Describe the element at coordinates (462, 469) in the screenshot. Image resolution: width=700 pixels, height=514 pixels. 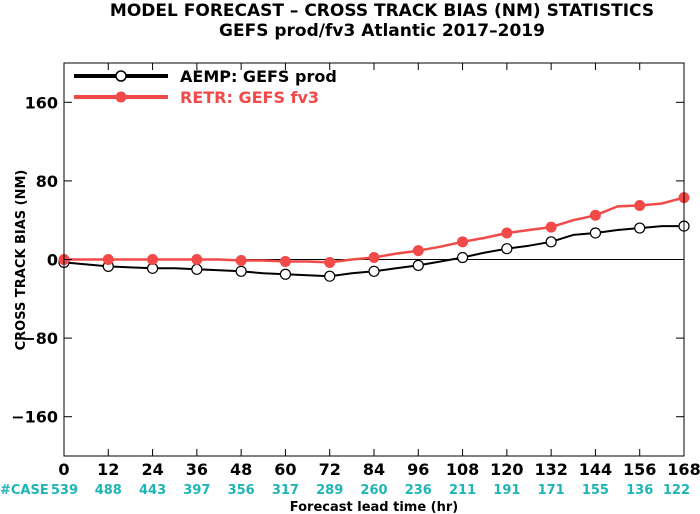
I see `x-tick-label: 108` at that location.